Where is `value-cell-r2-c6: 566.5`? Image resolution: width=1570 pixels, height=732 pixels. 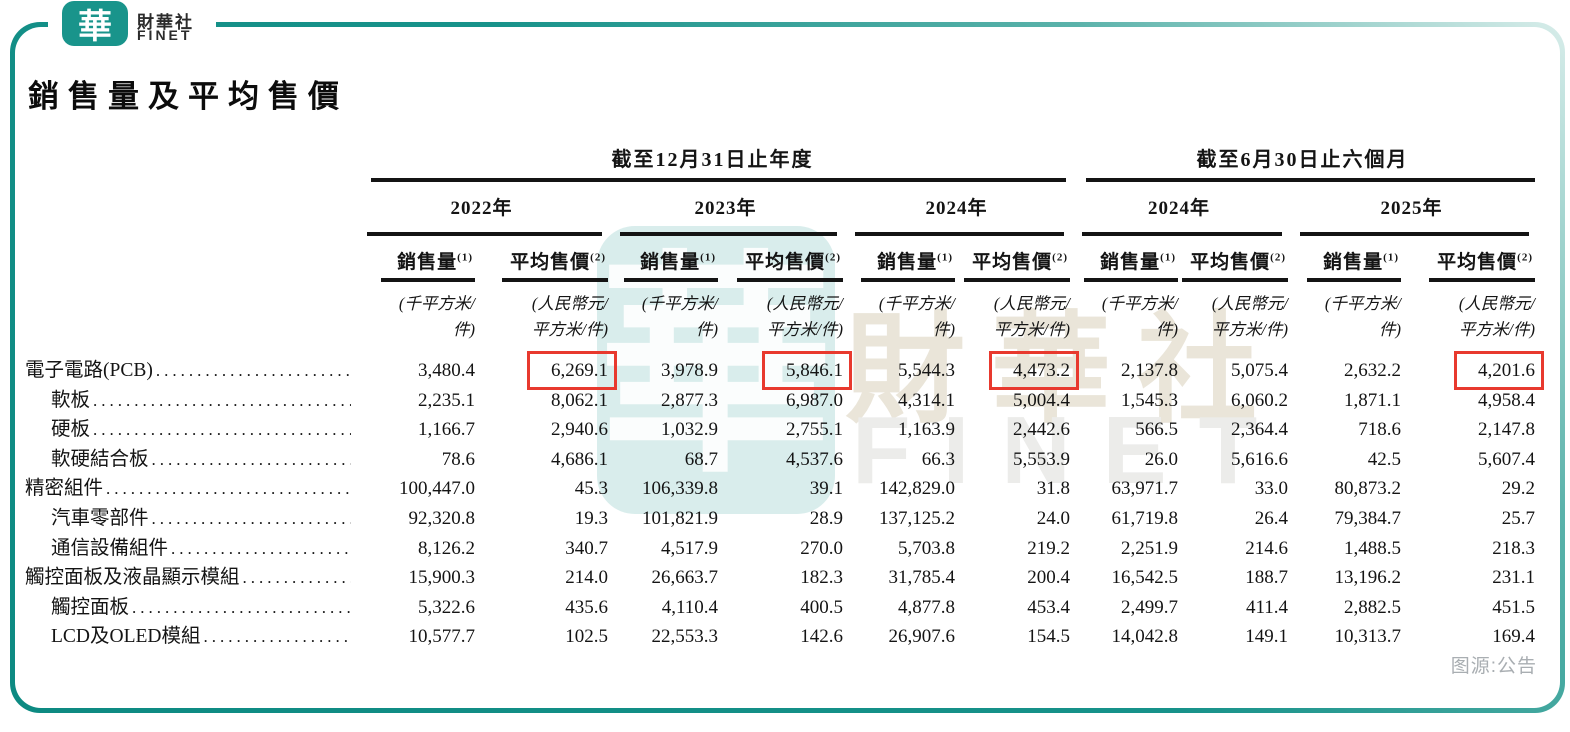
value-cell-r2-c6: 566.5 is located at coordinates (1156, 430).